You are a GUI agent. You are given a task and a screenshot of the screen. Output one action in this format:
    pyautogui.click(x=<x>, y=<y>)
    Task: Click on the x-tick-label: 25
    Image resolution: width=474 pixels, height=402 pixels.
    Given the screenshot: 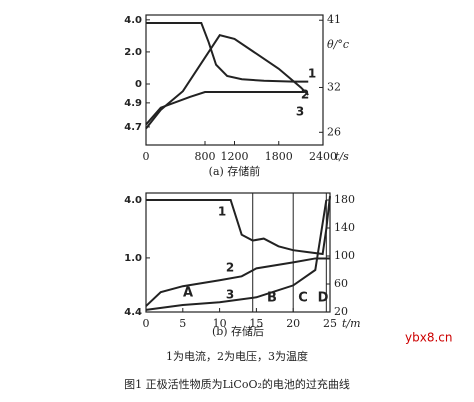 What is the action you would take?
    pyautogui.click(x=330, y=323)
    